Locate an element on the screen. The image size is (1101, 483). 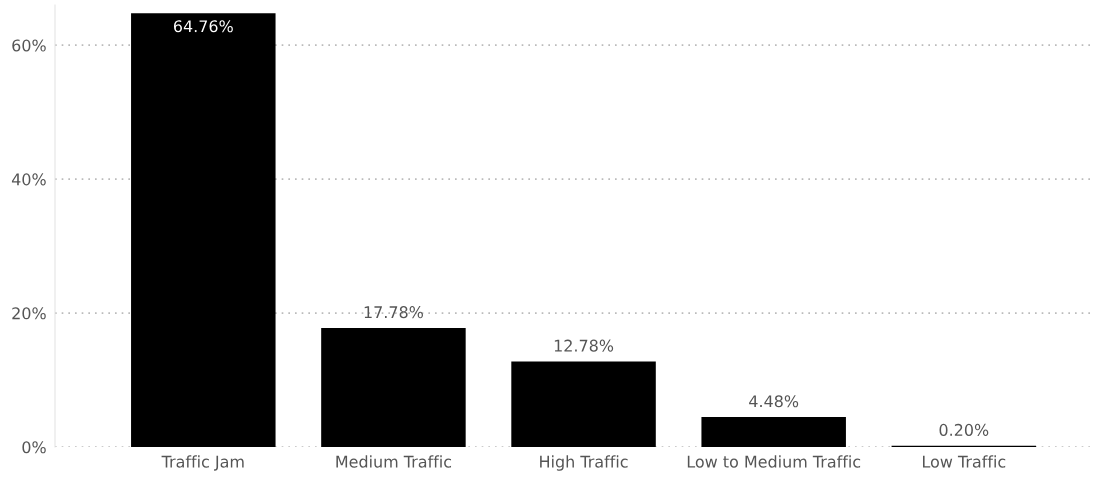
data-label: 4.48% is located at coordinates (774, 401).